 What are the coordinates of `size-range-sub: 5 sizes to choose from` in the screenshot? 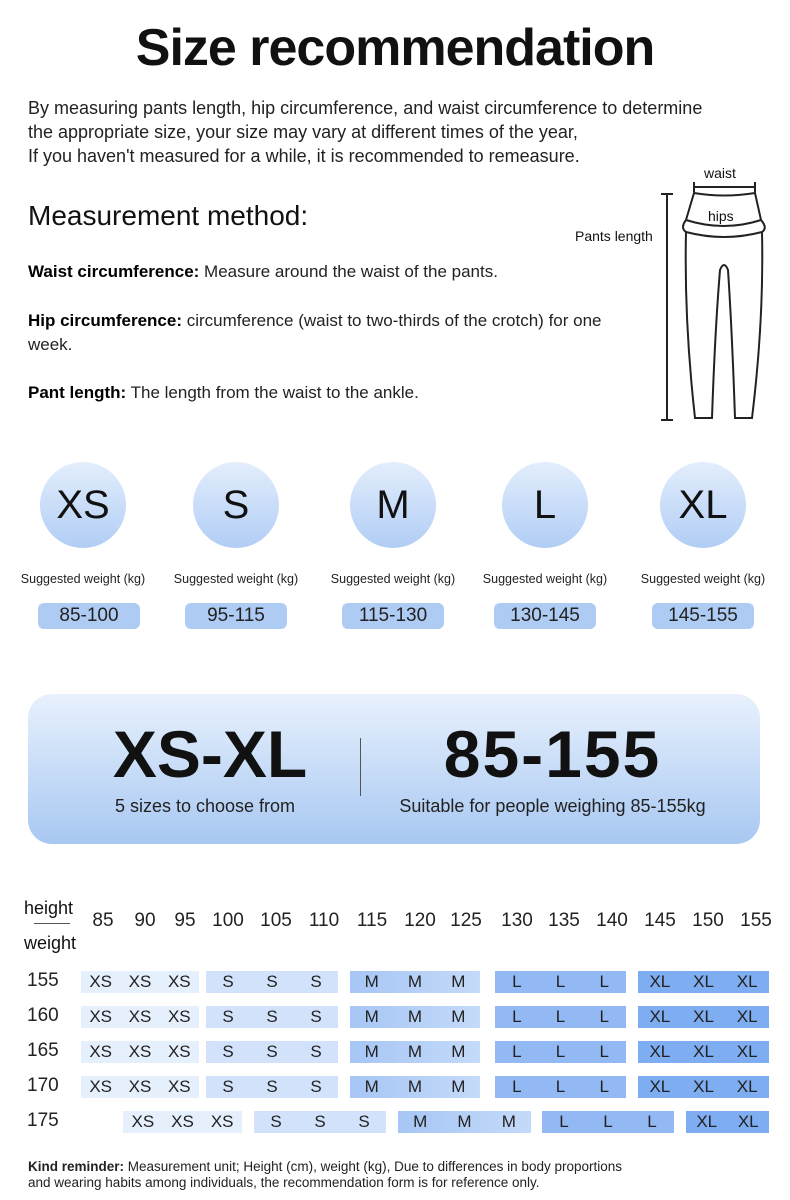 It's located at (205, 806).